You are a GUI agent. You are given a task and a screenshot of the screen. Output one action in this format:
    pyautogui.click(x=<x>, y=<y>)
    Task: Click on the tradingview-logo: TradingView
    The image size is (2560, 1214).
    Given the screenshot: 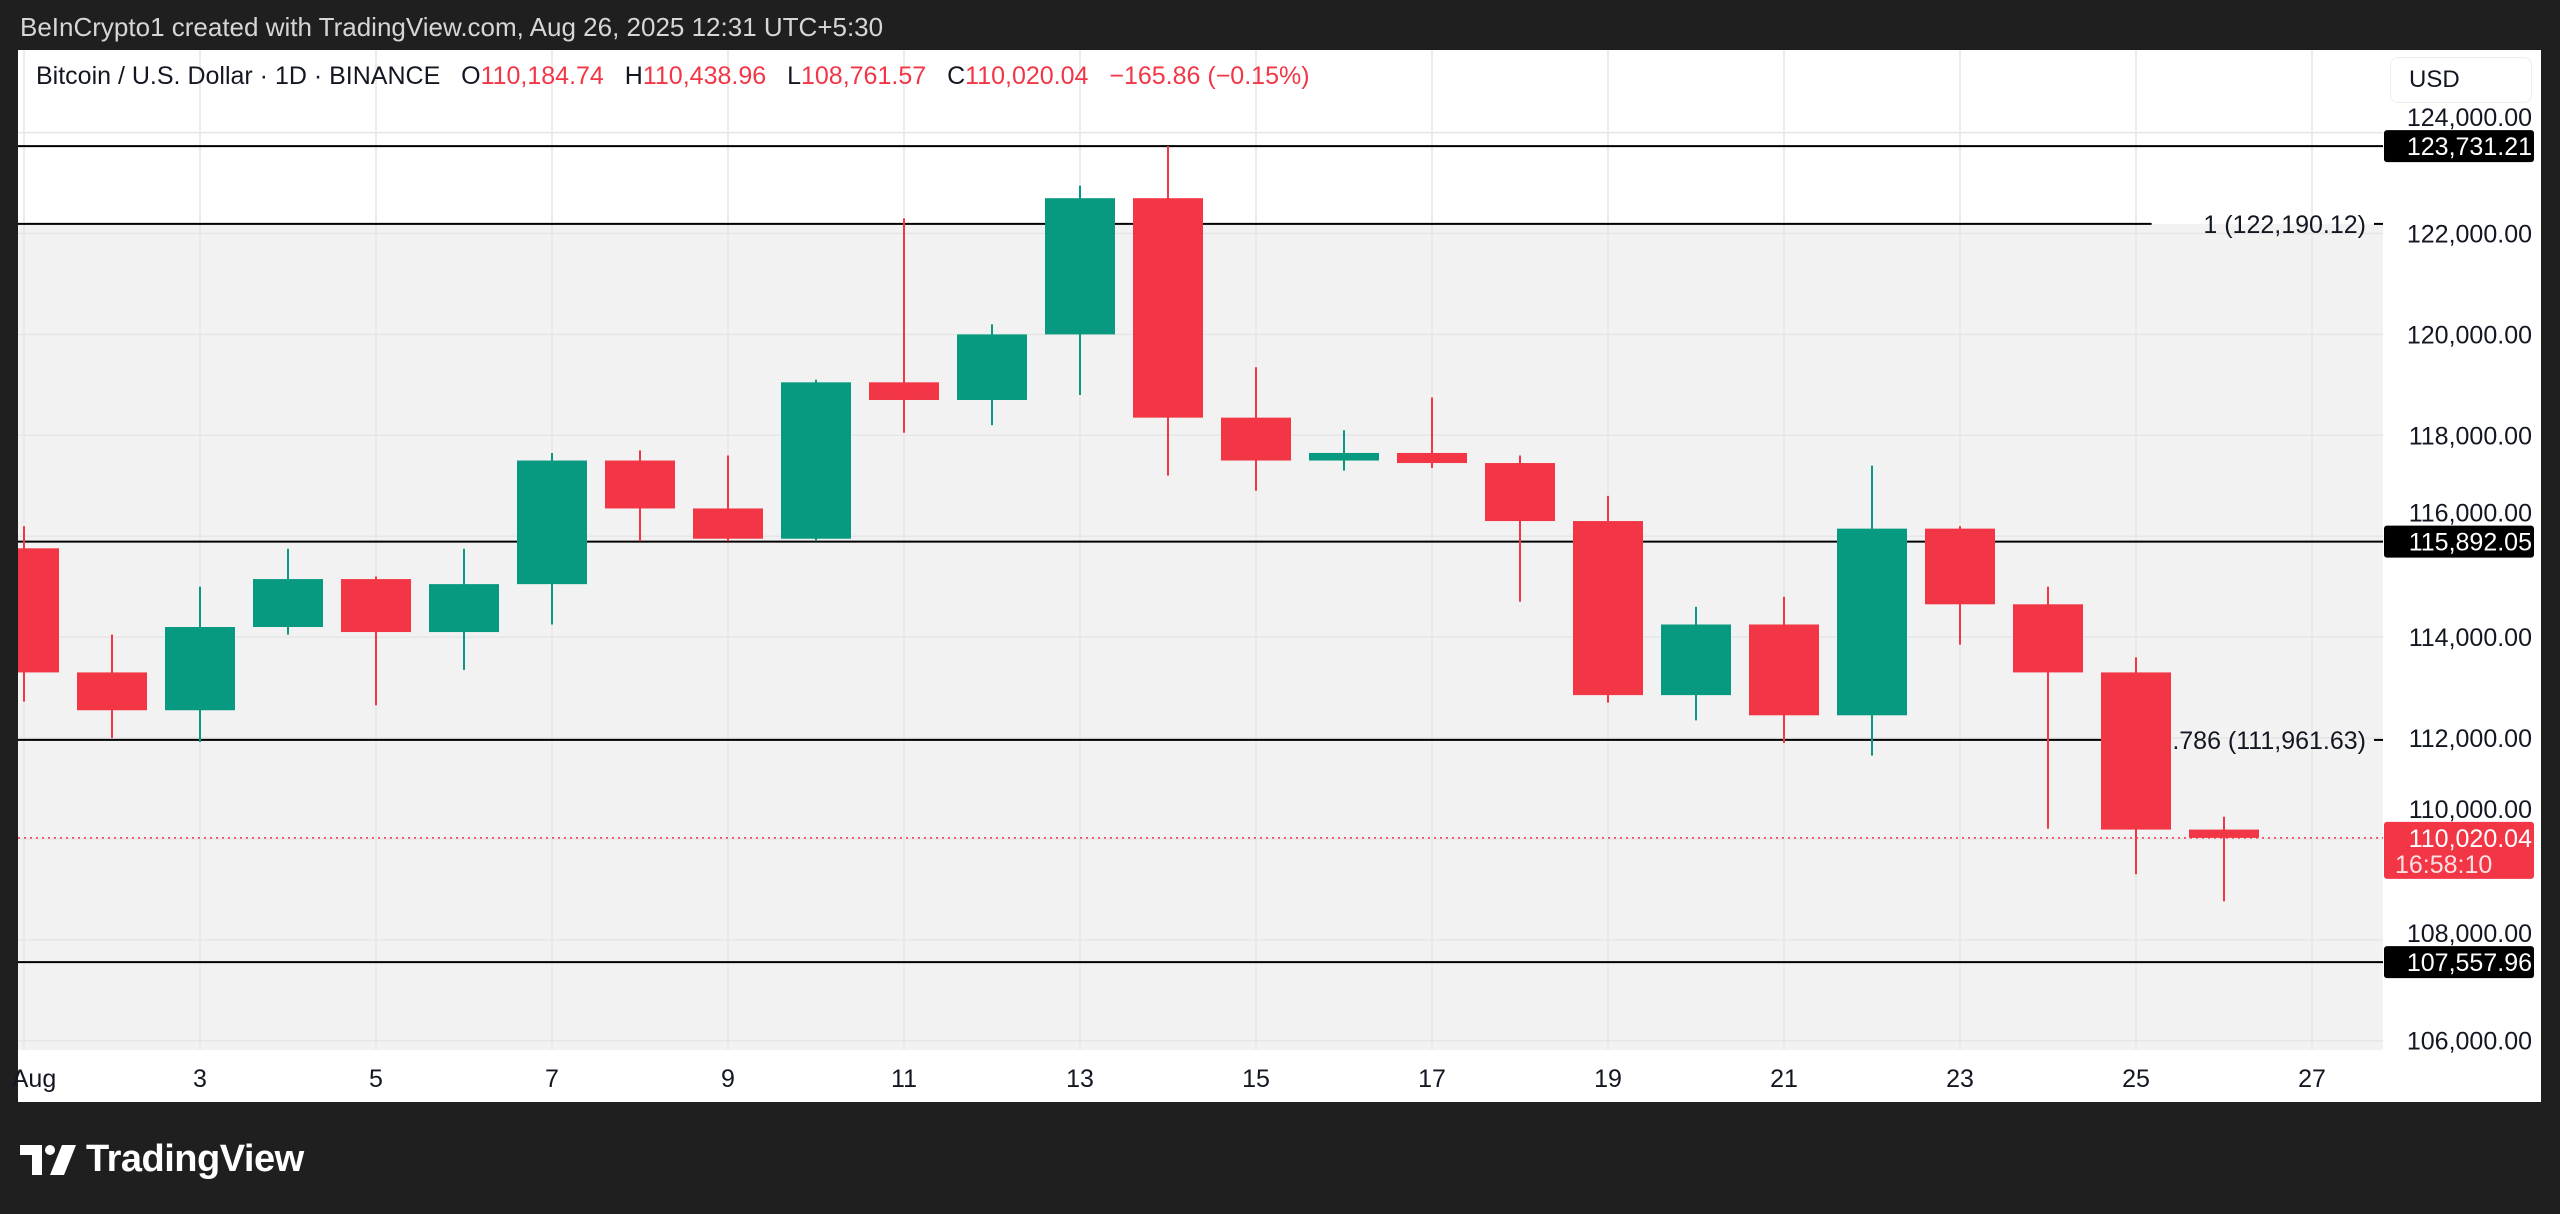 What is the action you would take?
    pyautogui.click(x=162, y=1159)
    